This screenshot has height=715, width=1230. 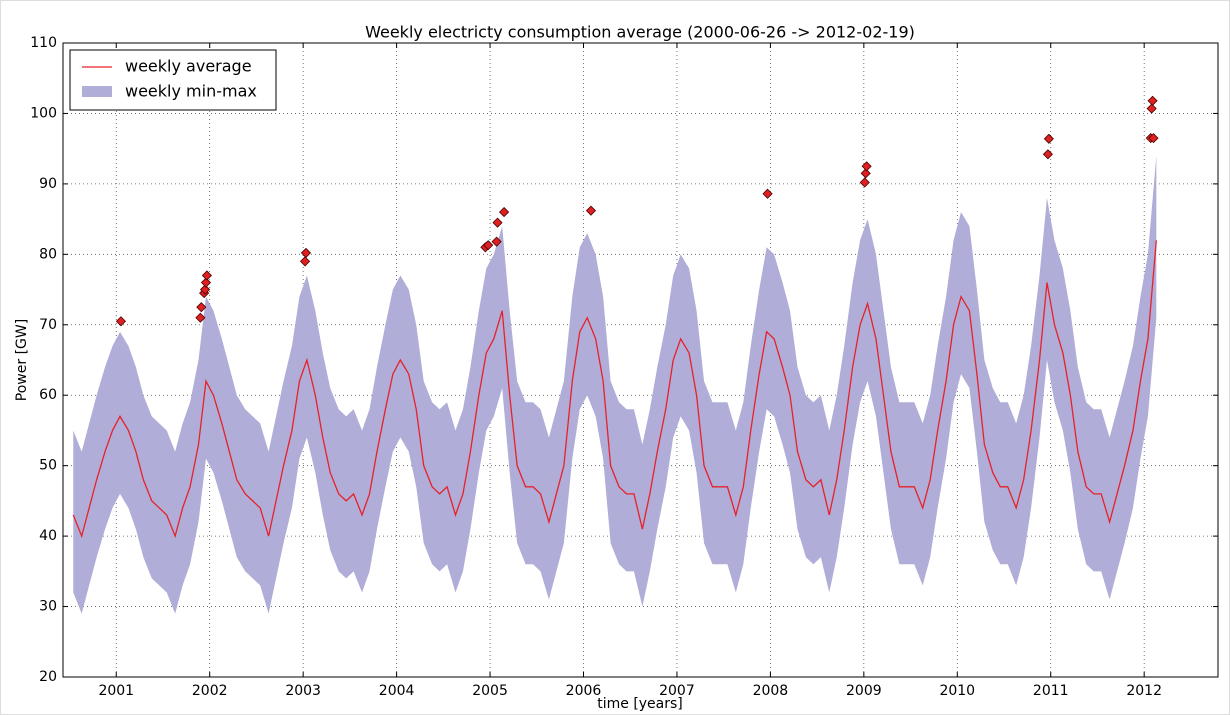 What do you see at coordinates (97, 91) in the screenshot?
I see `legend-swatch` at bounding box center [97, 91].